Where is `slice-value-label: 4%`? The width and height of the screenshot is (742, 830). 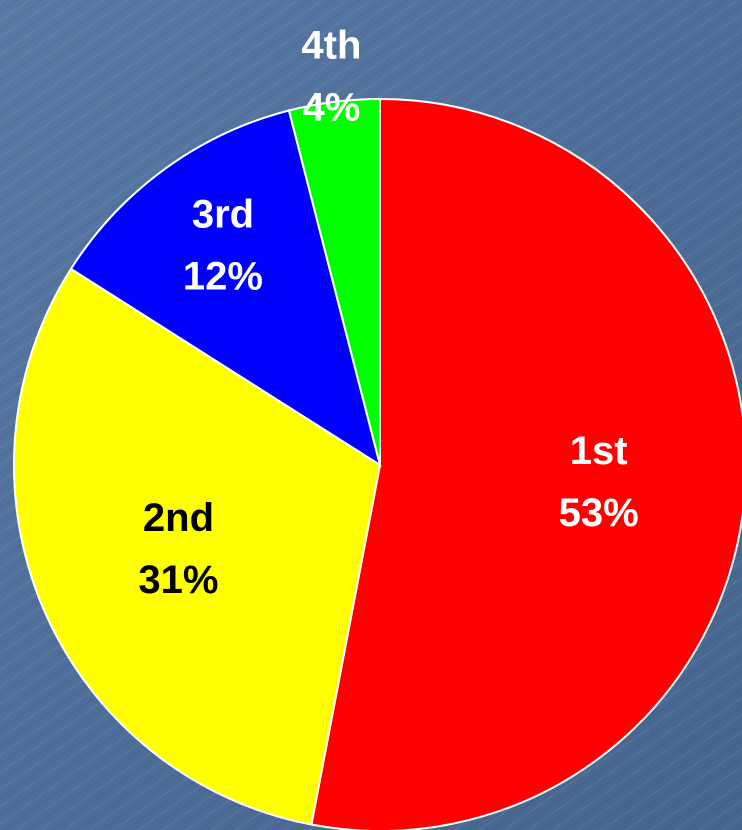
slice-value-label: 4% is located at coordinates (331, 108).